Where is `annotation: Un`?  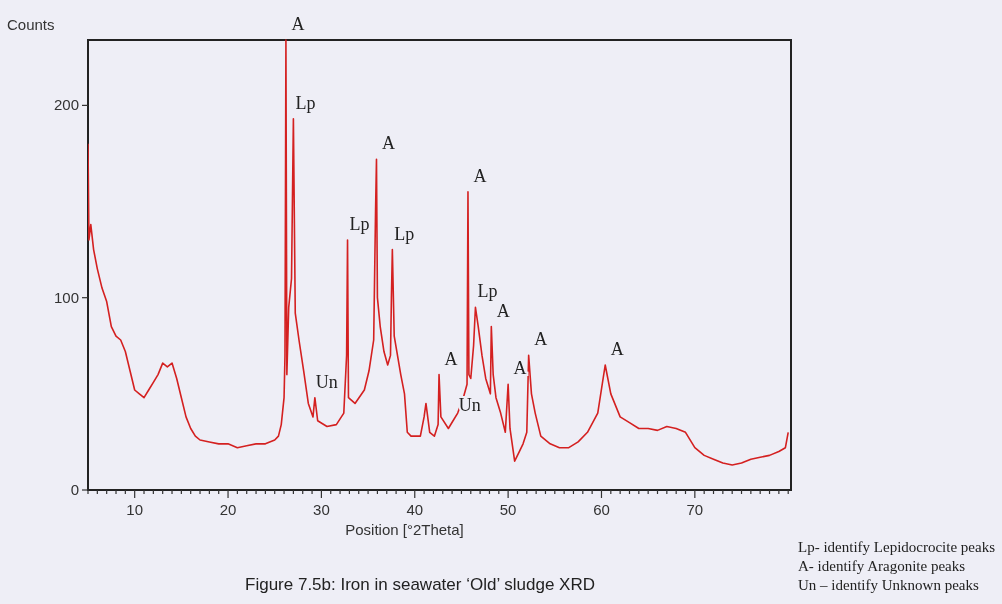 annotation: Un is located at coordinates (326, 381).